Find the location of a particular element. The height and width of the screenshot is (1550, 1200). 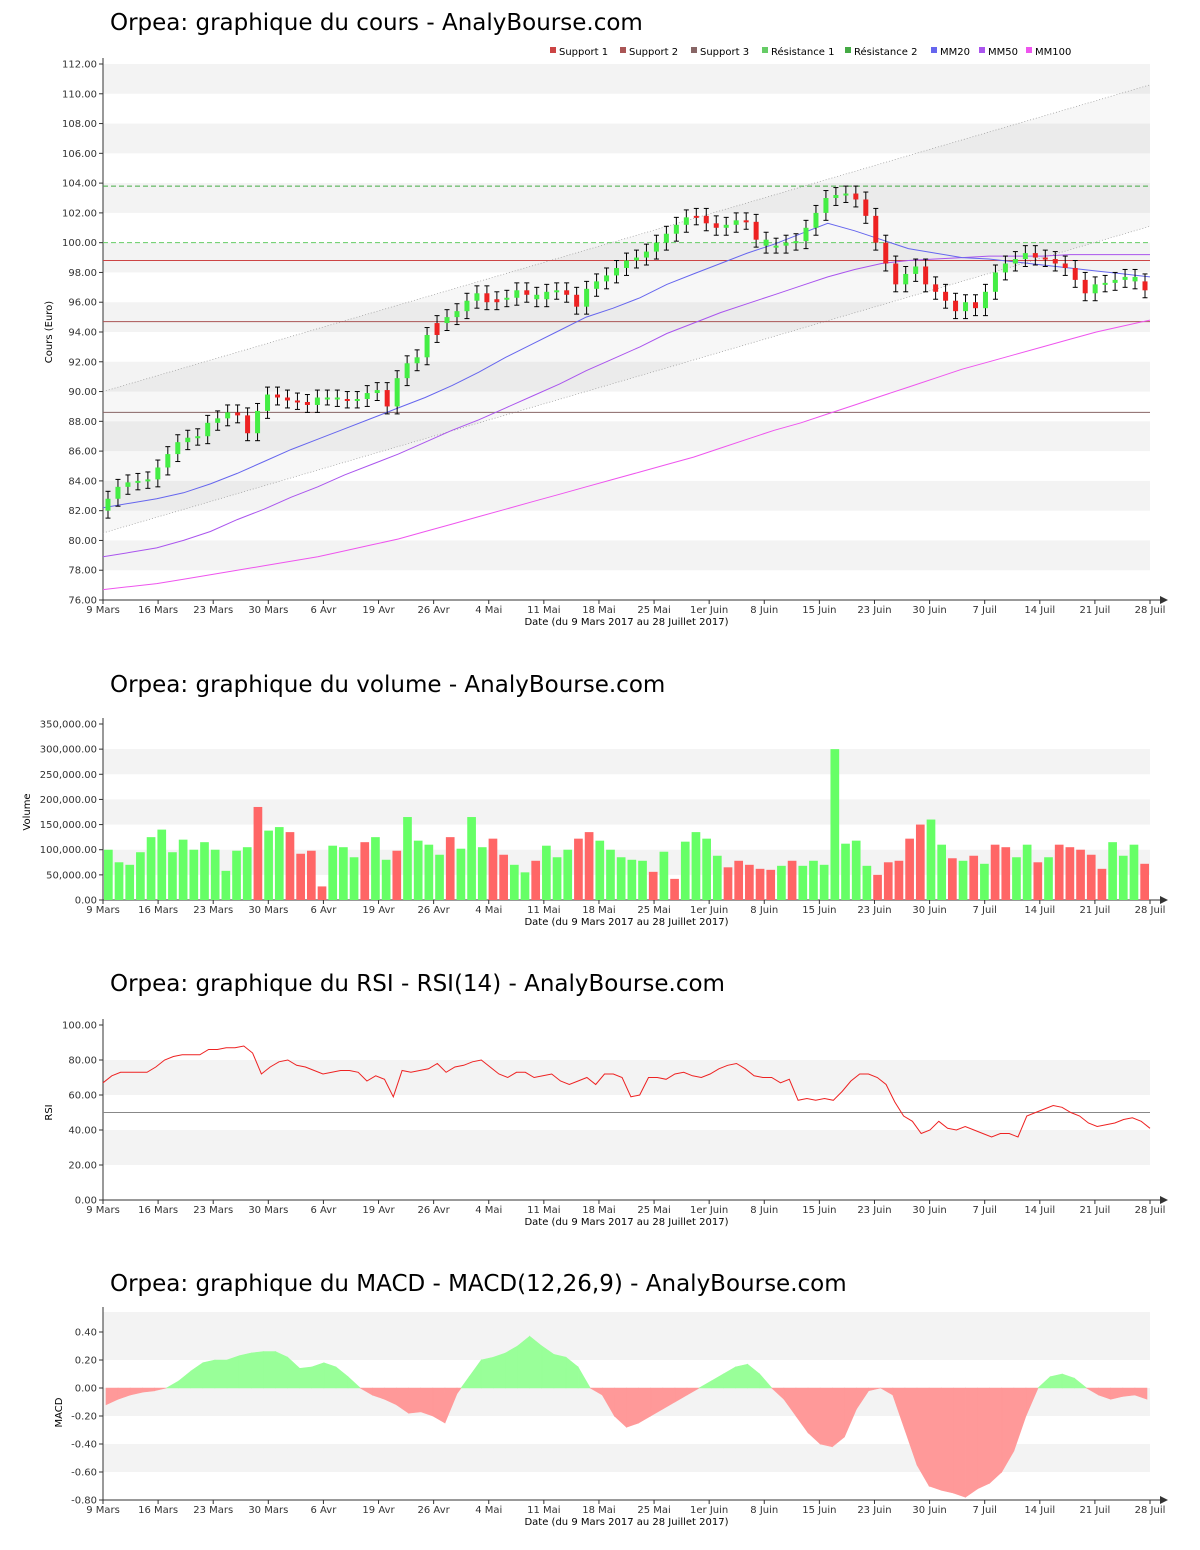

y-tick-label: 100,000.00 is located at coordinates (68, 850).